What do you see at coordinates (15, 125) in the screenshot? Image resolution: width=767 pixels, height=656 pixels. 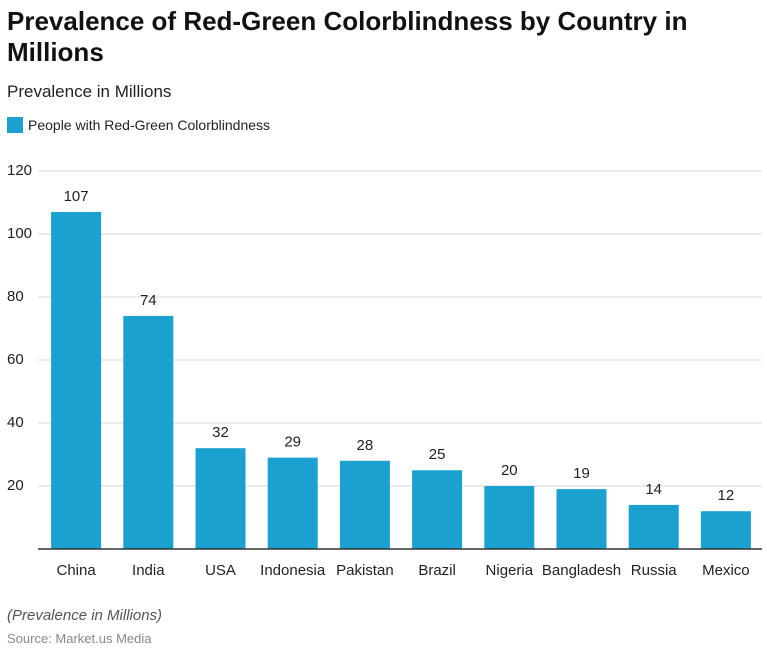 I see `legend-swatch` at bounding box center [15, 125].